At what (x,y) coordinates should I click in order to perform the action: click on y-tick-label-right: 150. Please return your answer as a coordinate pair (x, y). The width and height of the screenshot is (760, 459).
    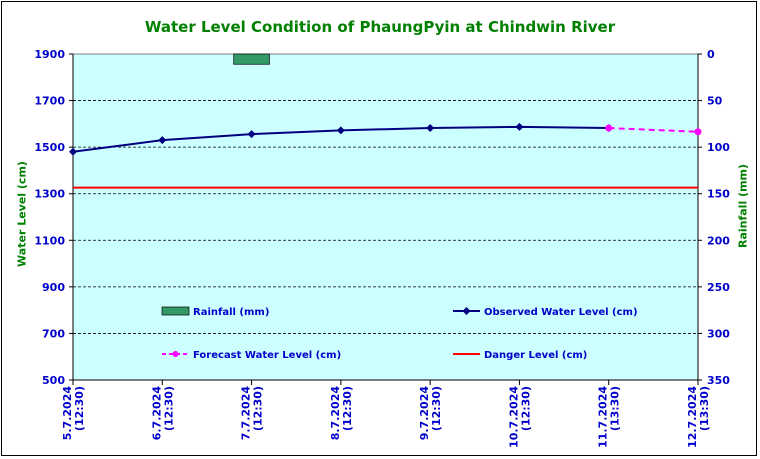
    Looking at the image, I should click on (718, 194).